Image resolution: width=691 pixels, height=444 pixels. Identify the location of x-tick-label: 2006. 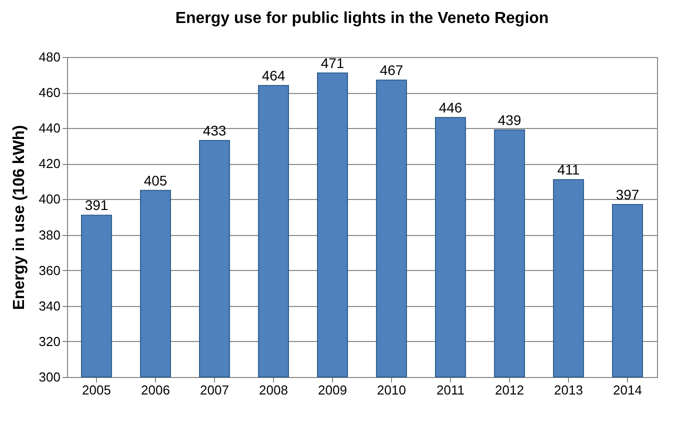
(155, 390).